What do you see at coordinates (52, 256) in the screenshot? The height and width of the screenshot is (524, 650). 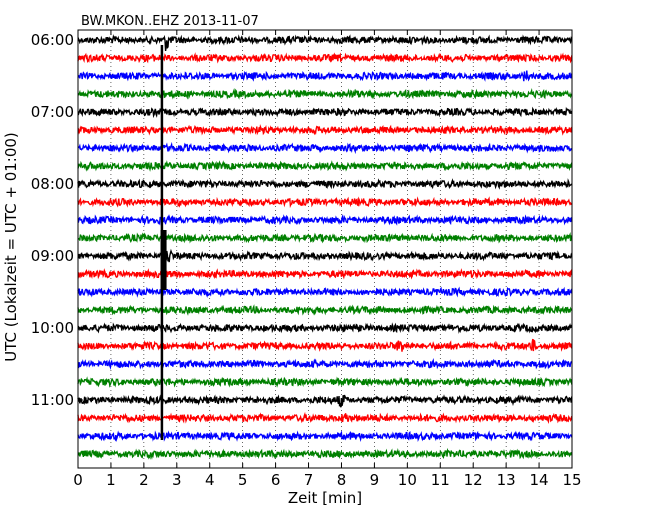 I see `y-tick-label: 09:00` at bounding box center [52, 256].